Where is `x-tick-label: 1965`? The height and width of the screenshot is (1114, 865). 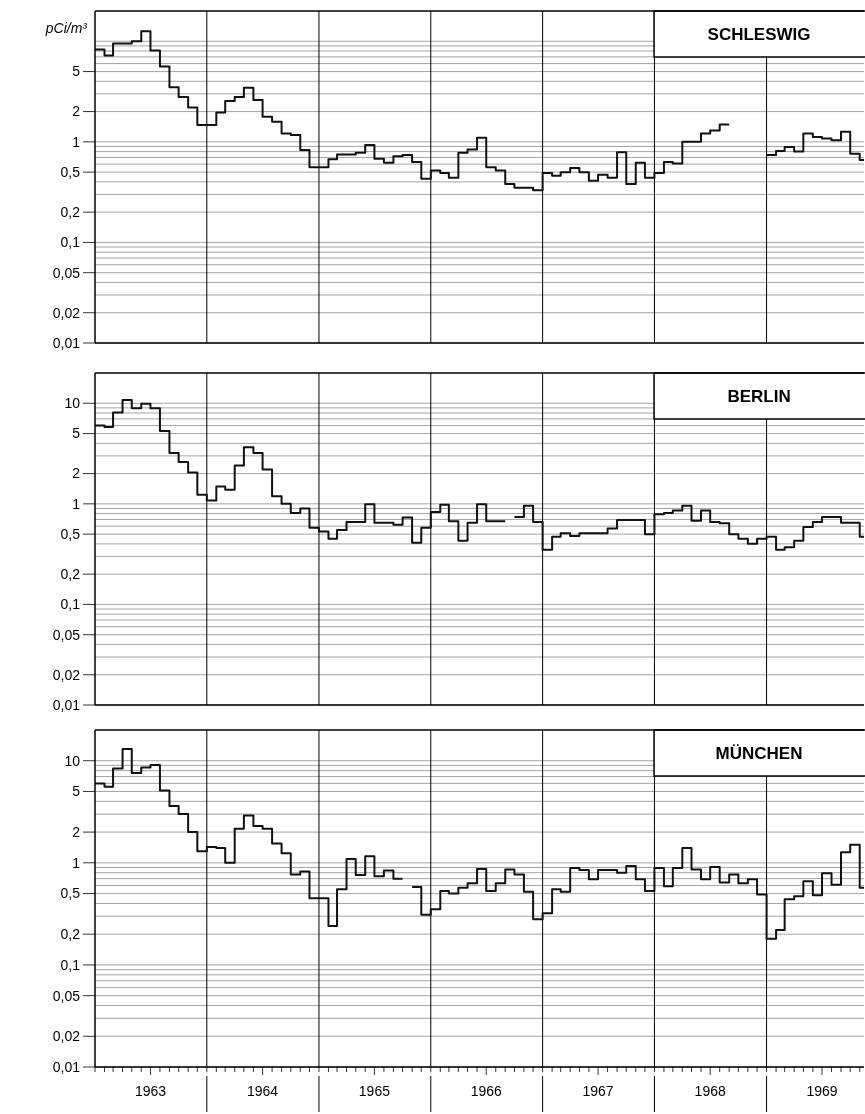
x-tick-label: 1965 is located at coordinates (374, 1091).